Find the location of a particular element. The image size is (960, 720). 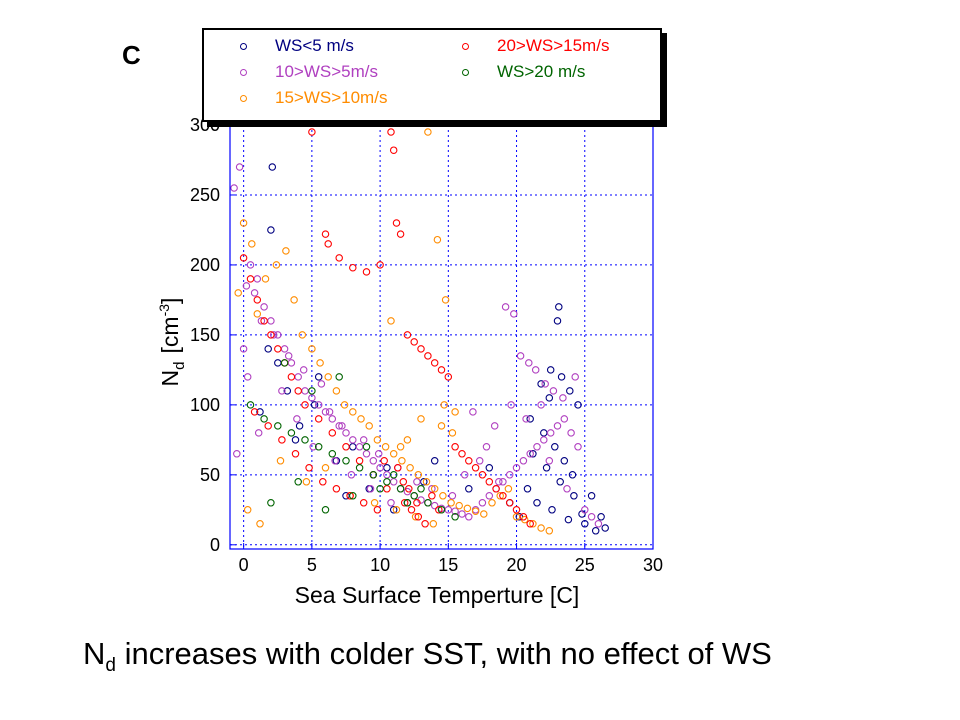

x-tick-label: 30 is located at coordinates (653, 565).